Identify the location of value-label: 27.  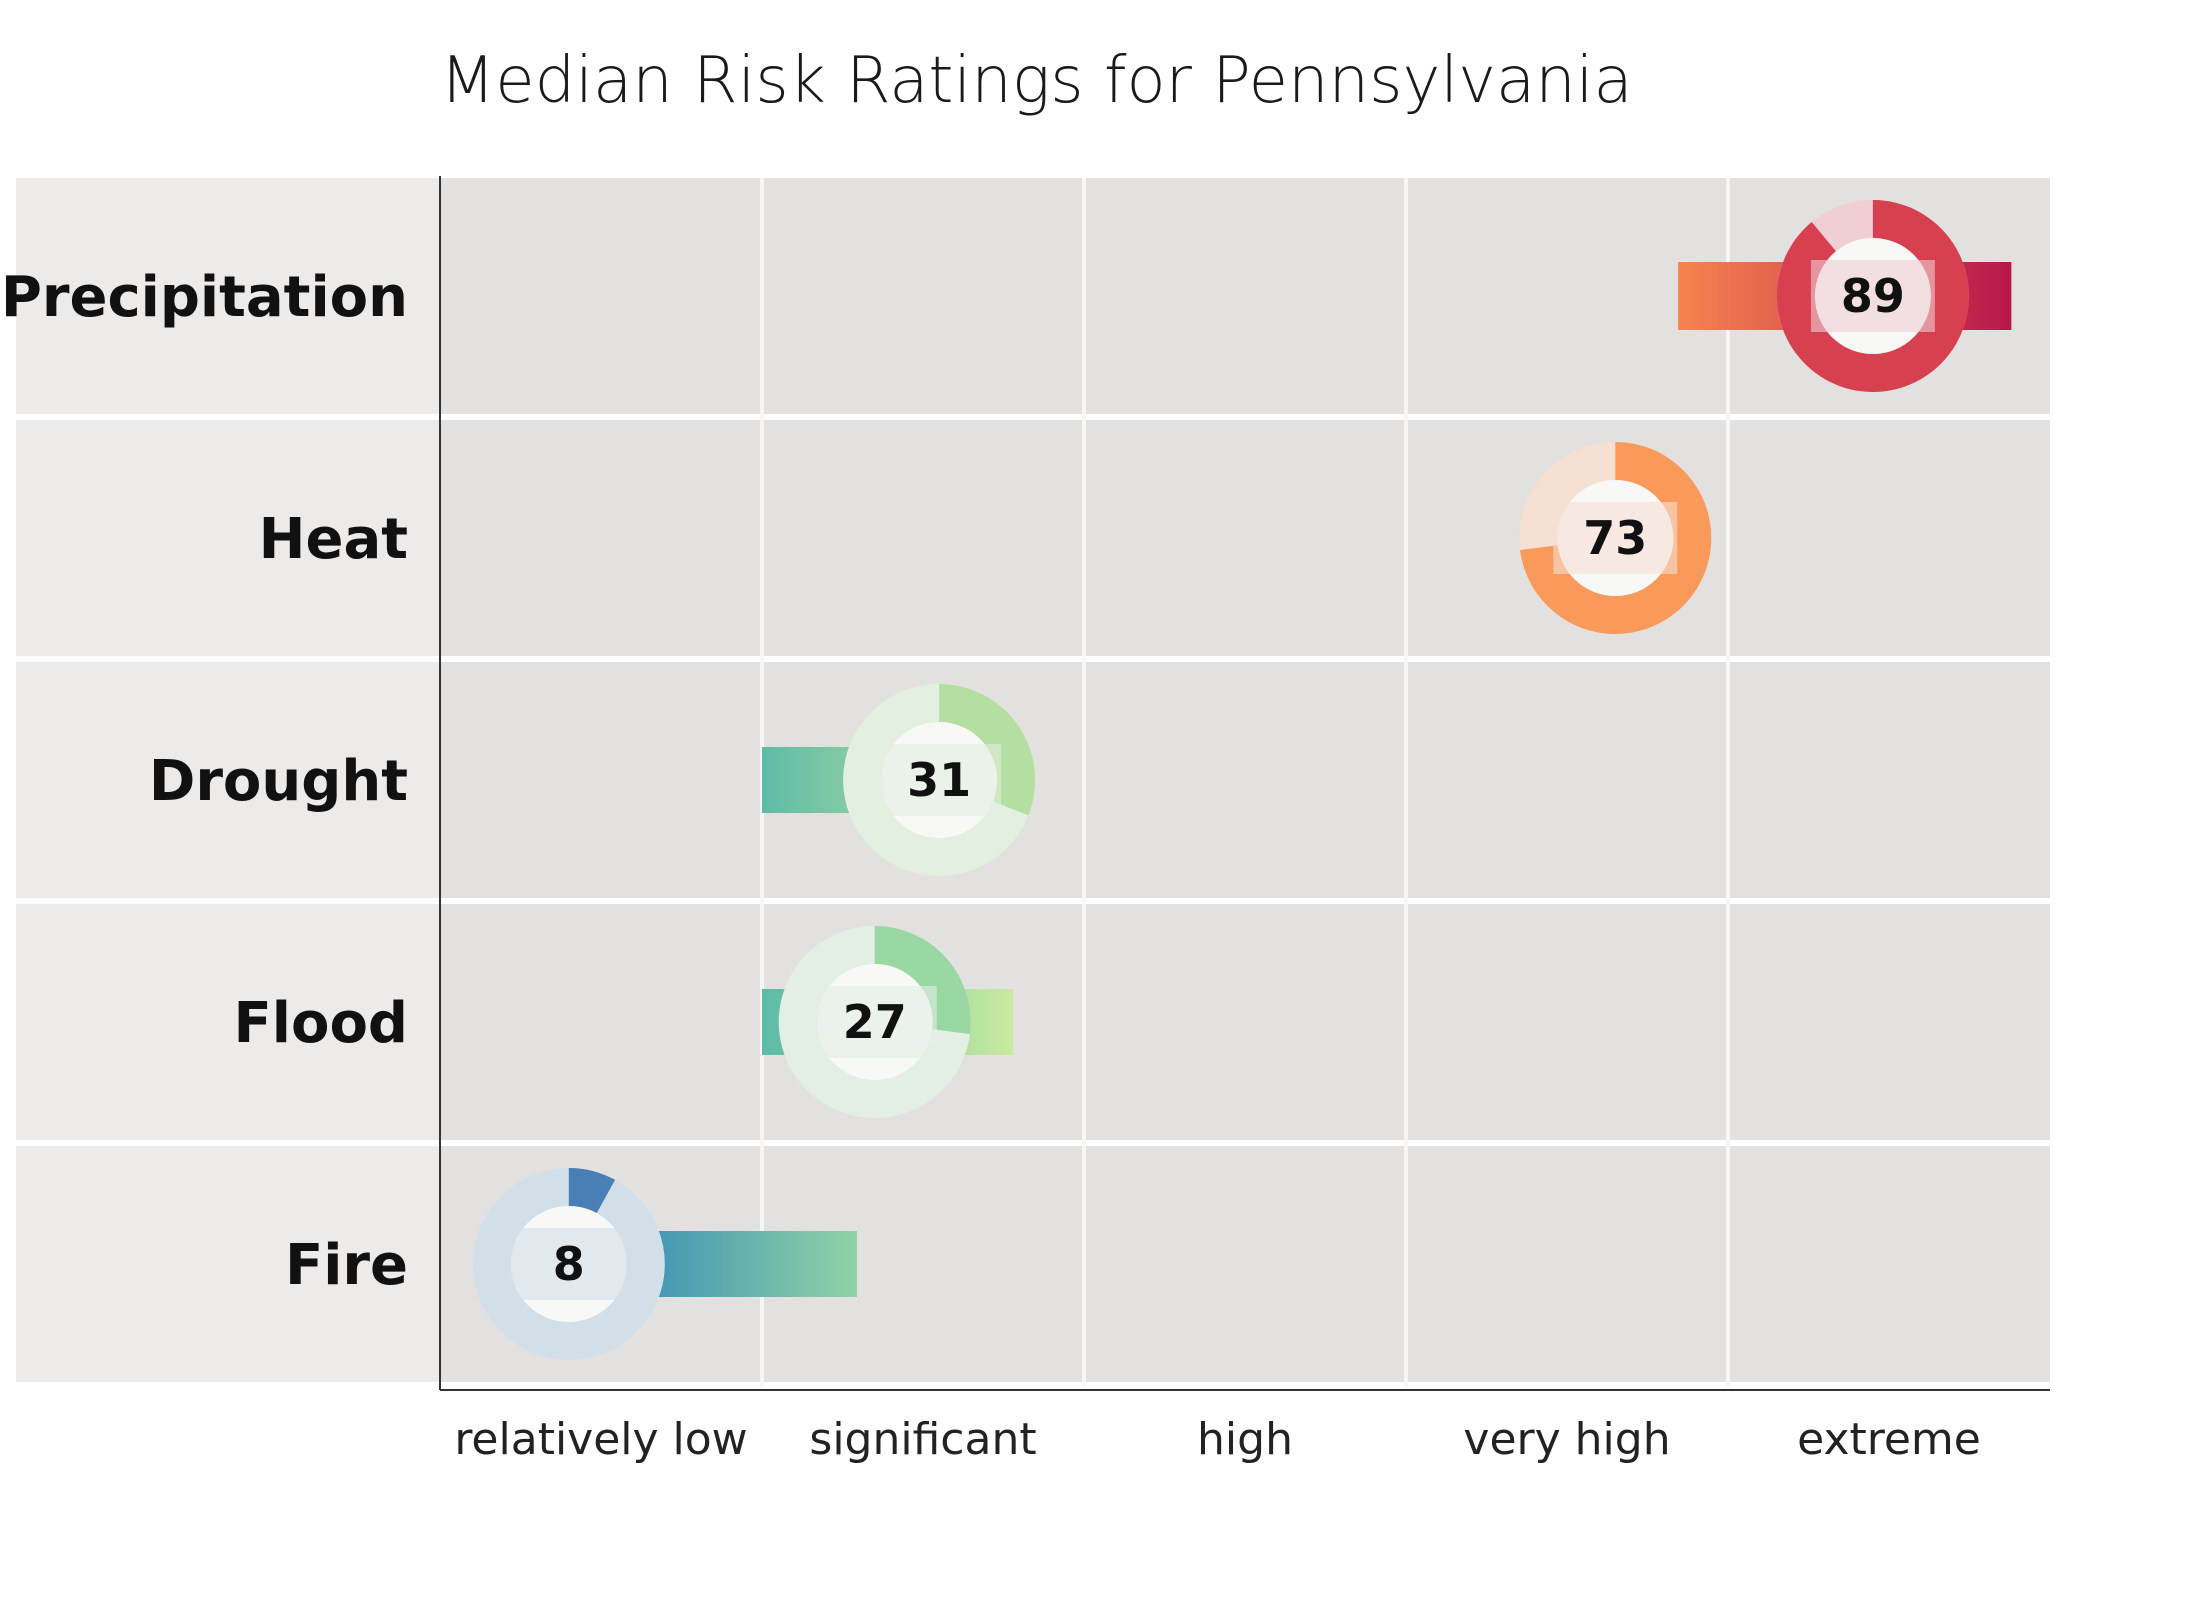
(875, 1022).